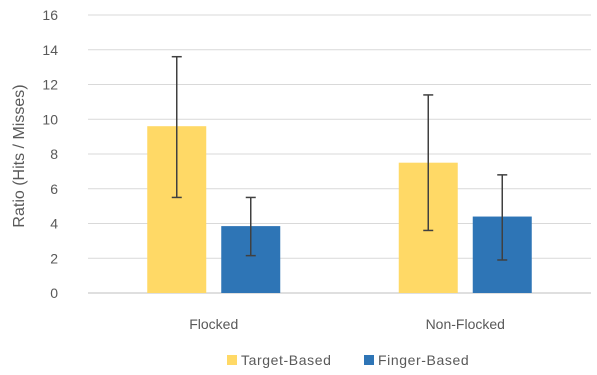  What do you see at coordinates (348, 360) in the screenshot?
I see `legend: Target-Based Finger-Based` at bounding box center [348, 360].